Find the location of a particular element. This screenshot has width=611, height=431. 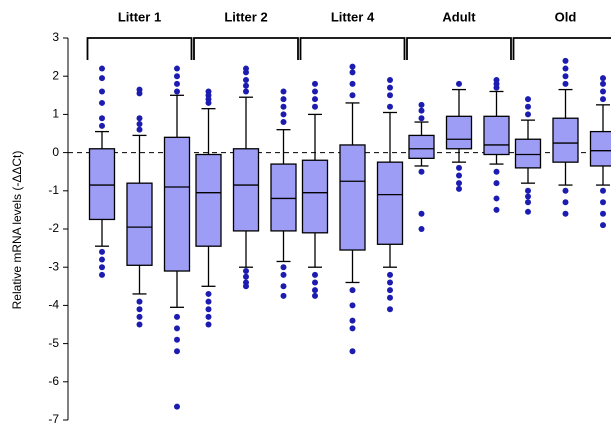

group-label: Litter 4 is located at coordinates (353, 16).